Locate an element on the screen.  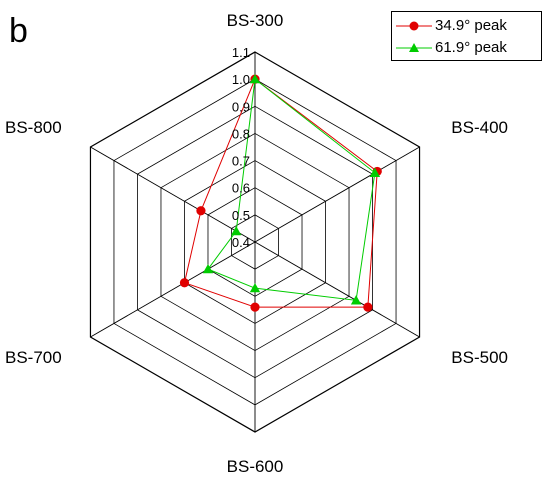
legend-label-series-2: 61.9° peak is located at coordinates (471, 47).